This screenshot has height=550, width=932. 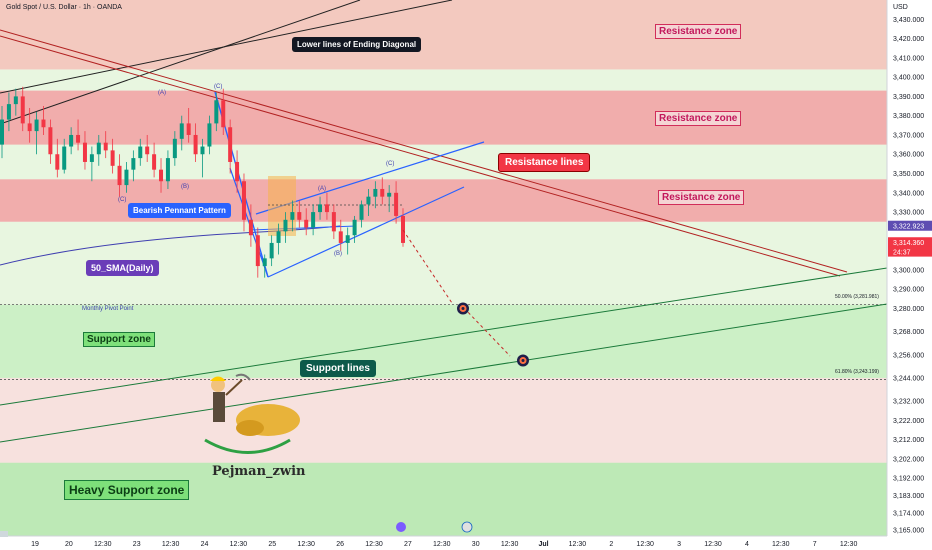 I want to click on currency-label: USD, so click(x=900, y=7).